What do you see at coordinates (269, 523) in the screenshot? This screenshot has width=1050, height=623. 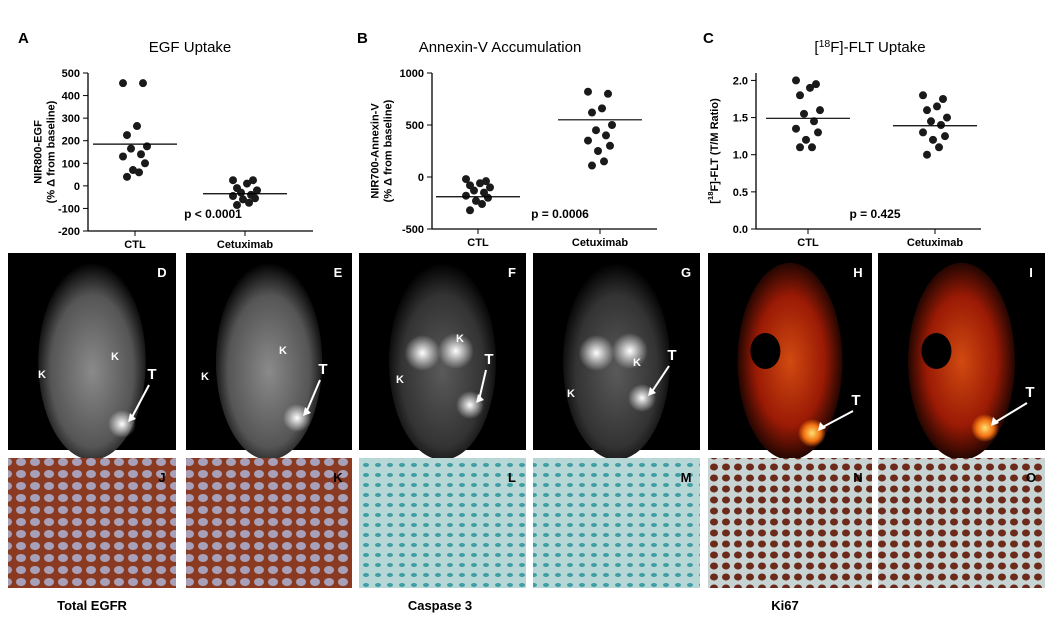 I see `image-panel: K` at bounding box center [269, 523].